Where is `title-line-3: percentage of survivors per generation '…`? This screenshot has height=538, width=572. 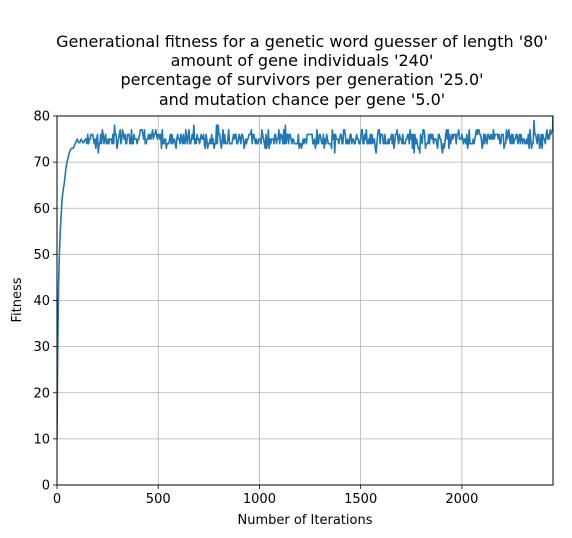
title-line-3: percentage of survivors per generation '… is located at coordinates (301, 79).